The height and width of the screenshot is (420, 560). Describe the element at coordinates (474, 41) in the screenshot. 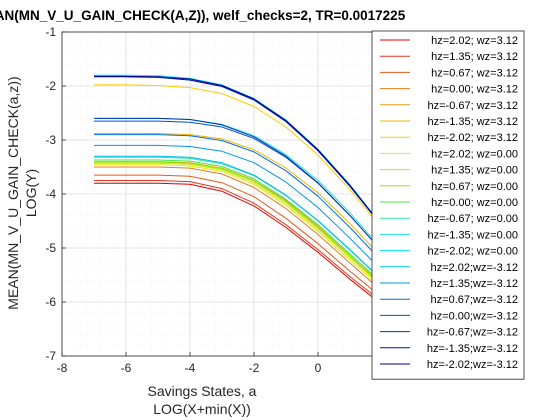

I see `legend-label: hz=2.02; wz=3.12` at that location.